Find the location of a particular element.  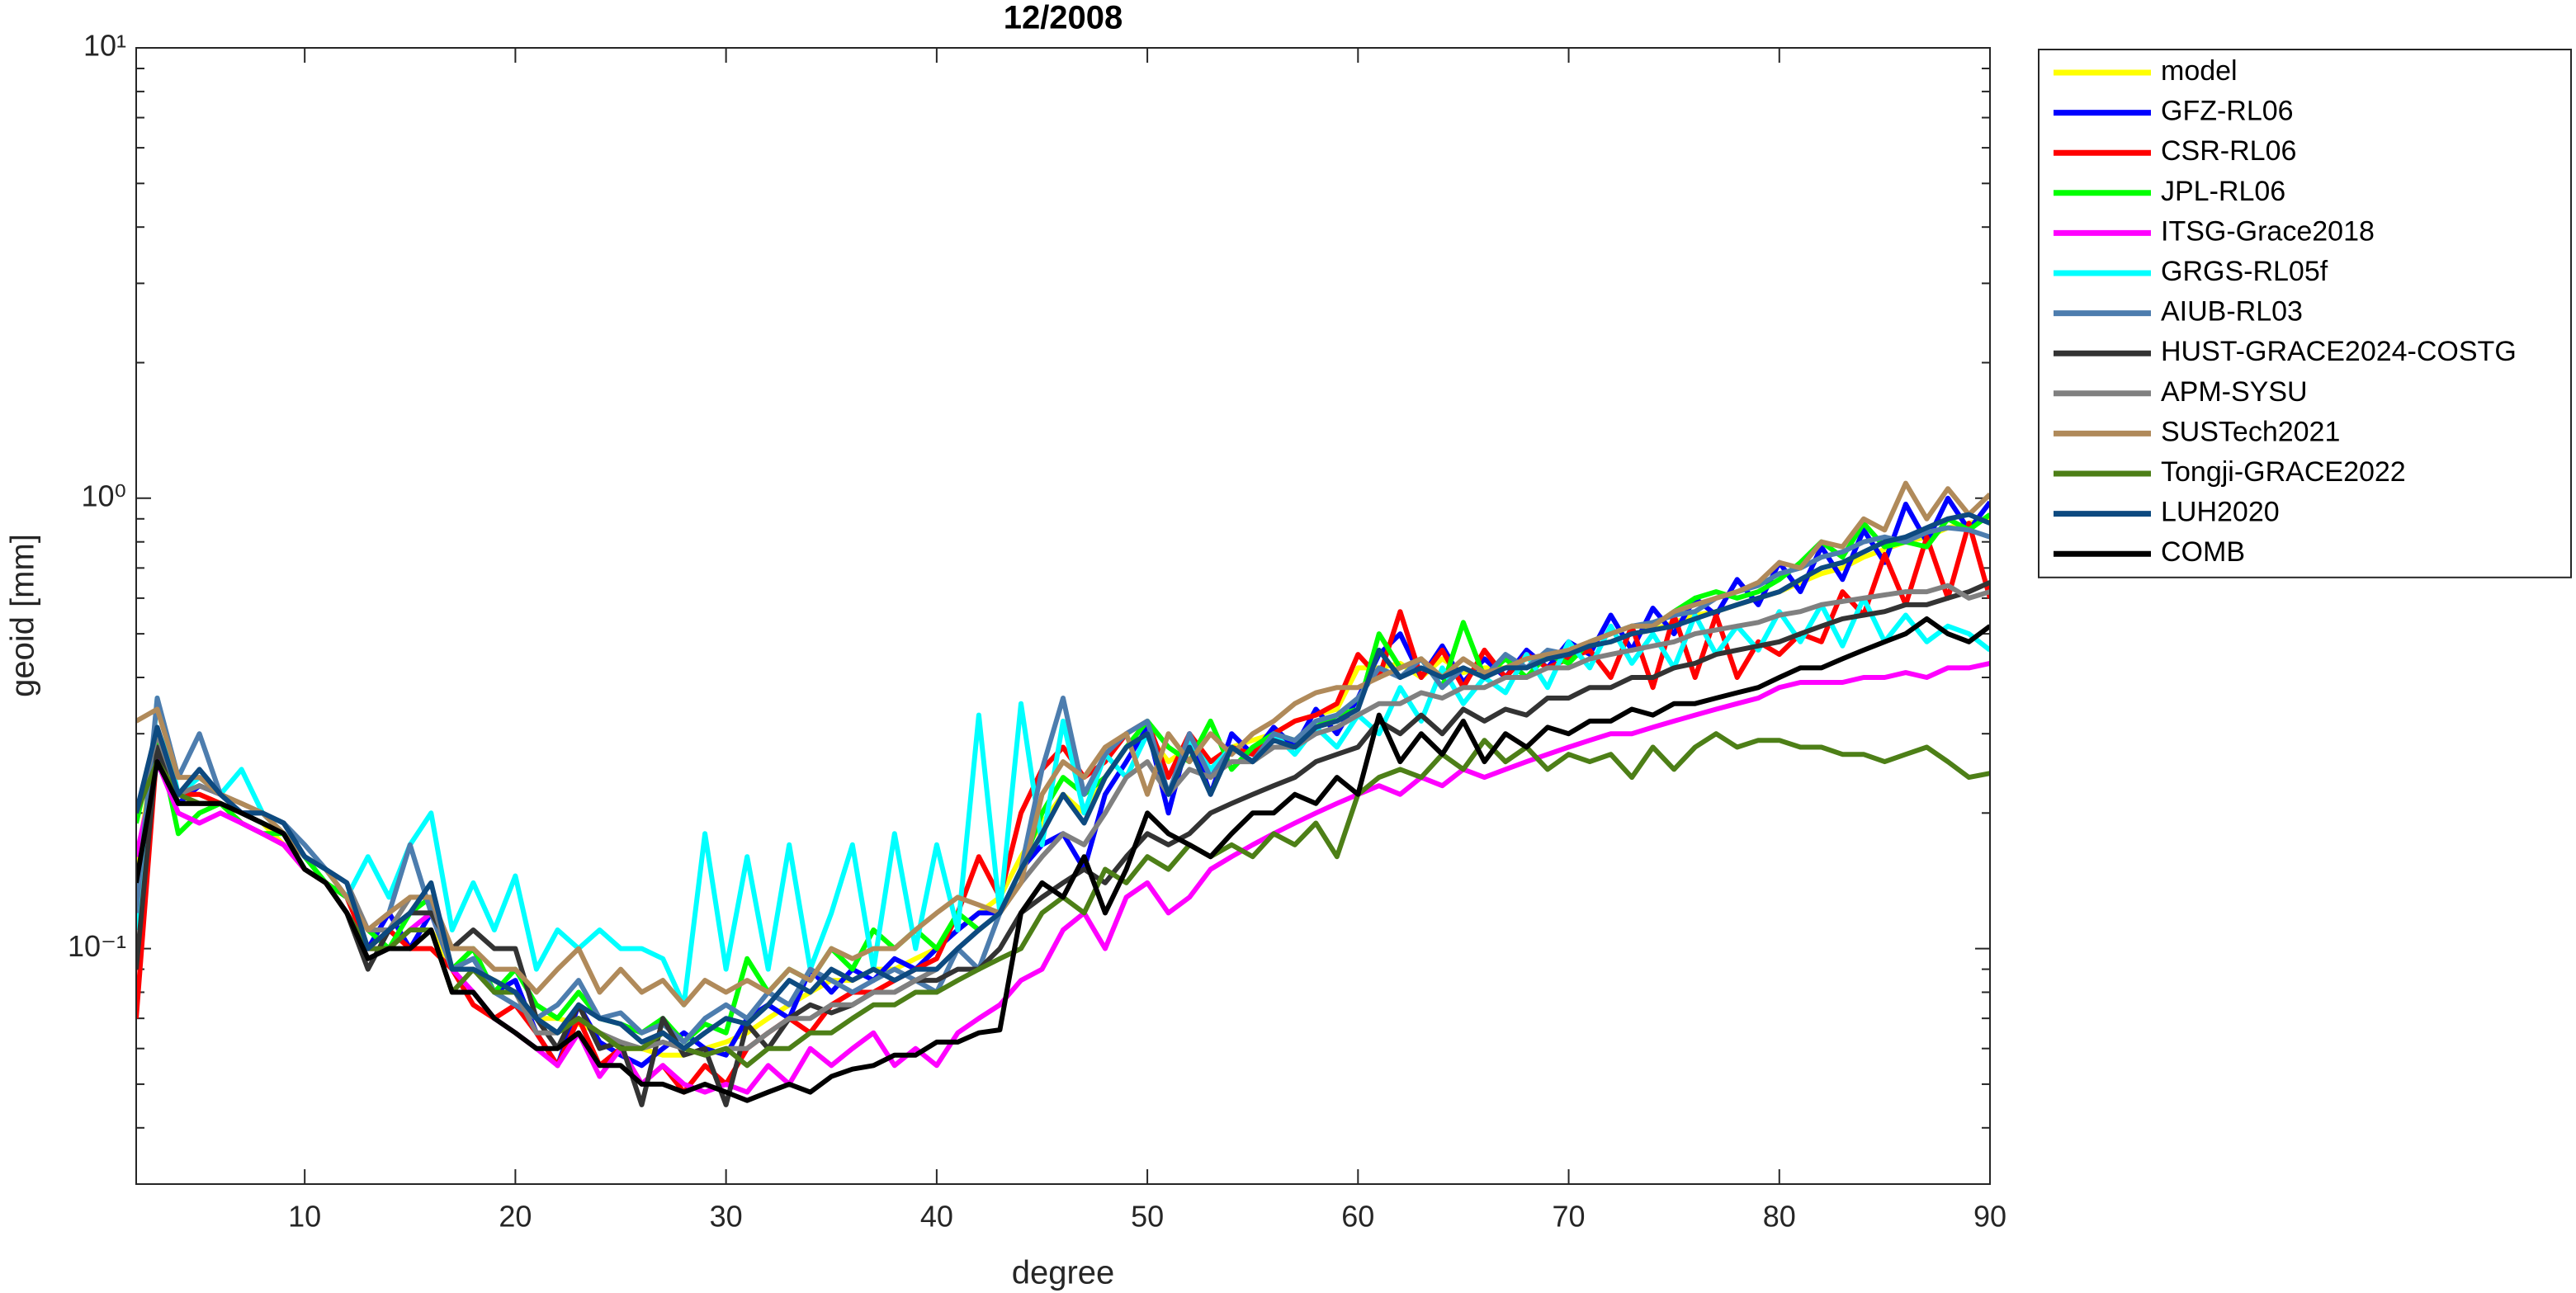

legend-label: COMB is located at coordinates (2203, 552).